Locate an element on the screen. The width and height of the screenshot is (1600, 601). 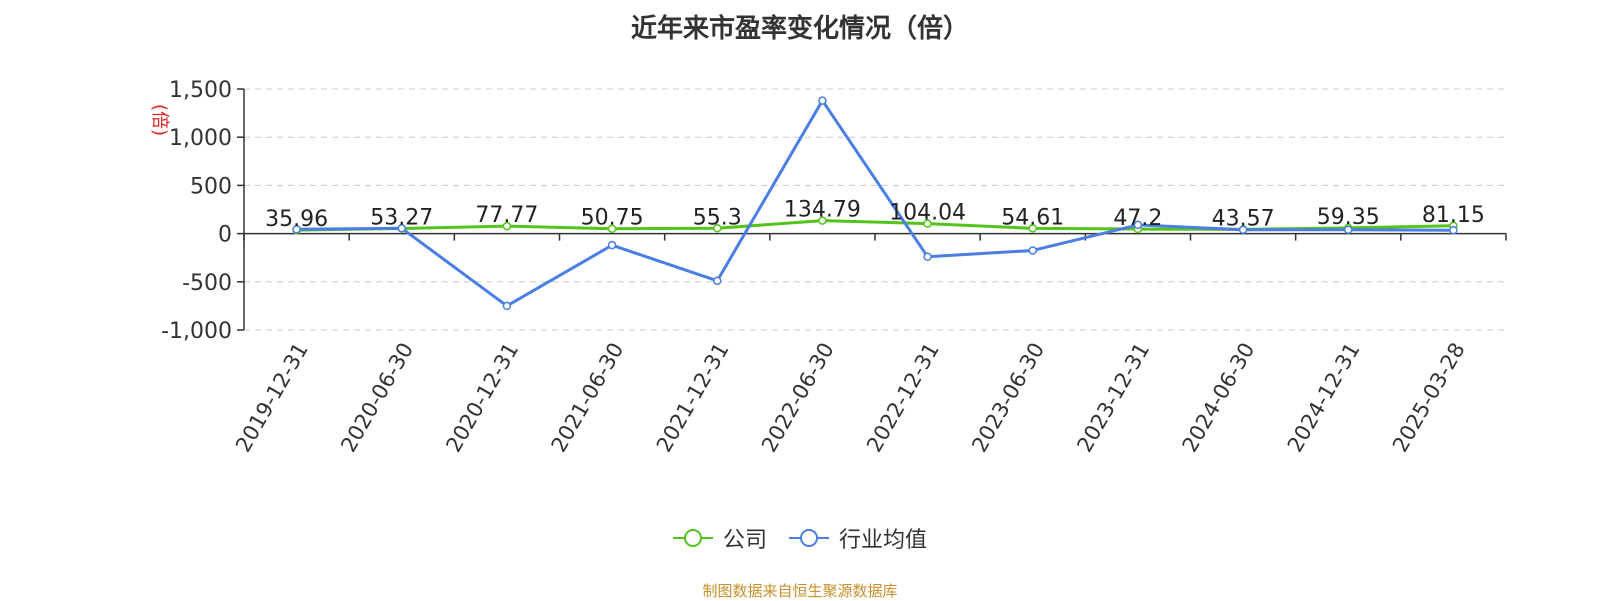
legend-item-company: 公司 is located at coordinates (719, 538).